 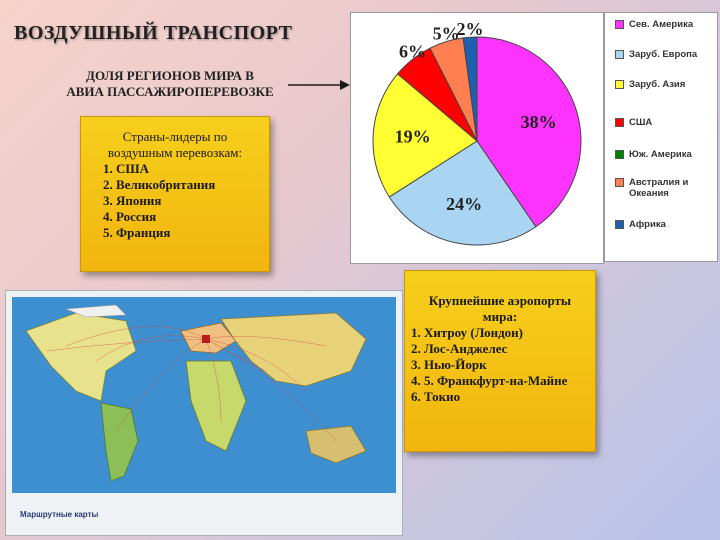 I want to click on map-caption: Маршрутные карты, so click(x=59, y=514).